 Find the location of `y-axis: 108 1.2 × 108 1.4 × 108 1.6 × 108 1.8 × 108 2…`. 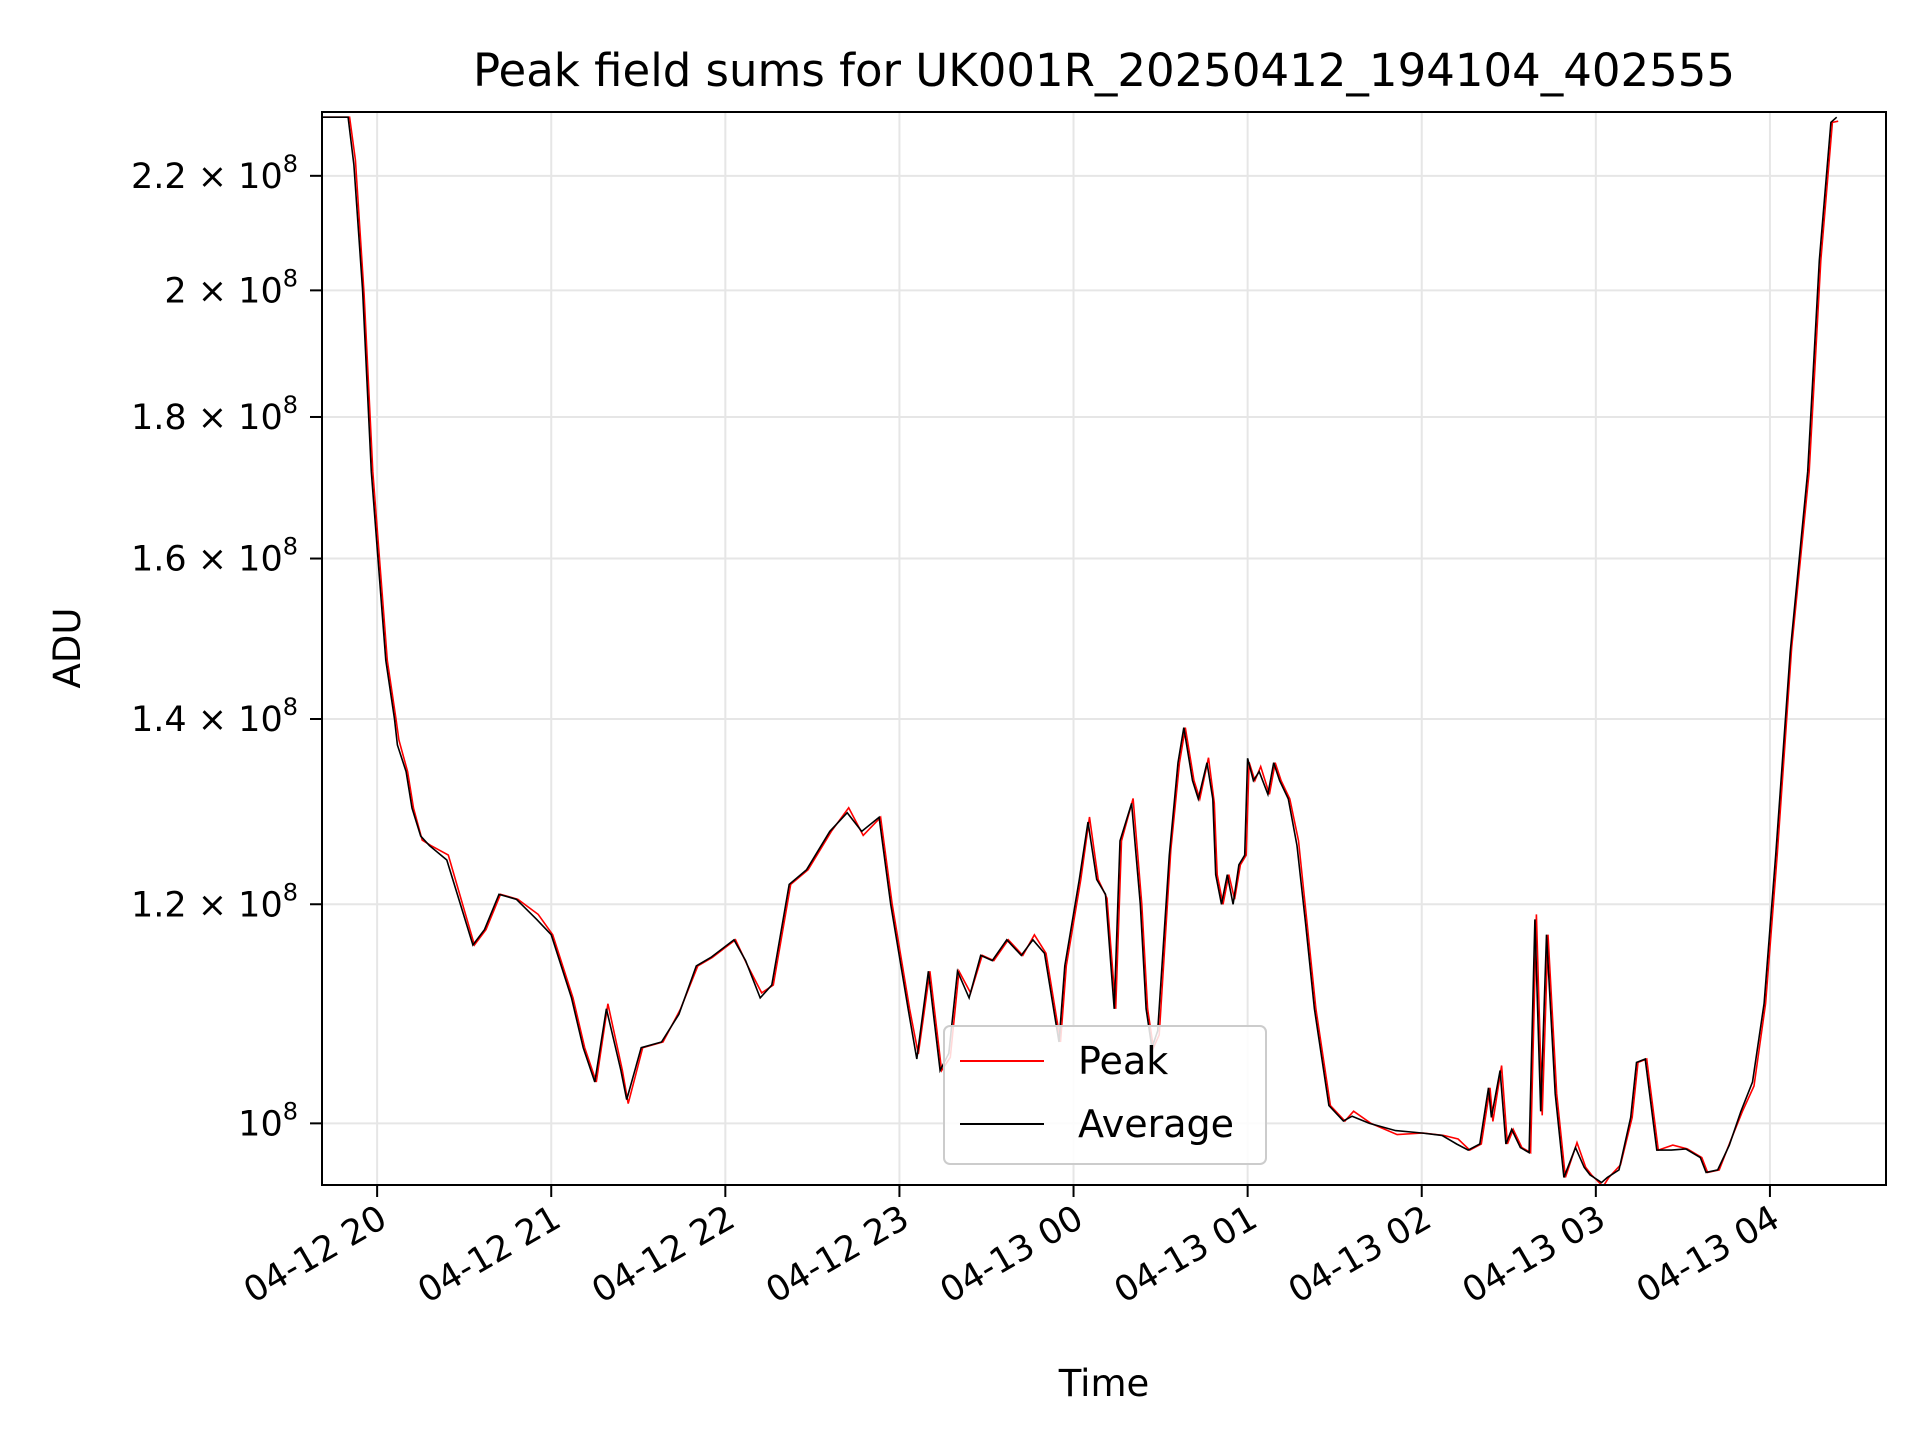

y-axis: 108 1.2 × 108 1.4 × 108 1.6 × 108 1.8 × 108 2… is located at coordinates (226, 647).